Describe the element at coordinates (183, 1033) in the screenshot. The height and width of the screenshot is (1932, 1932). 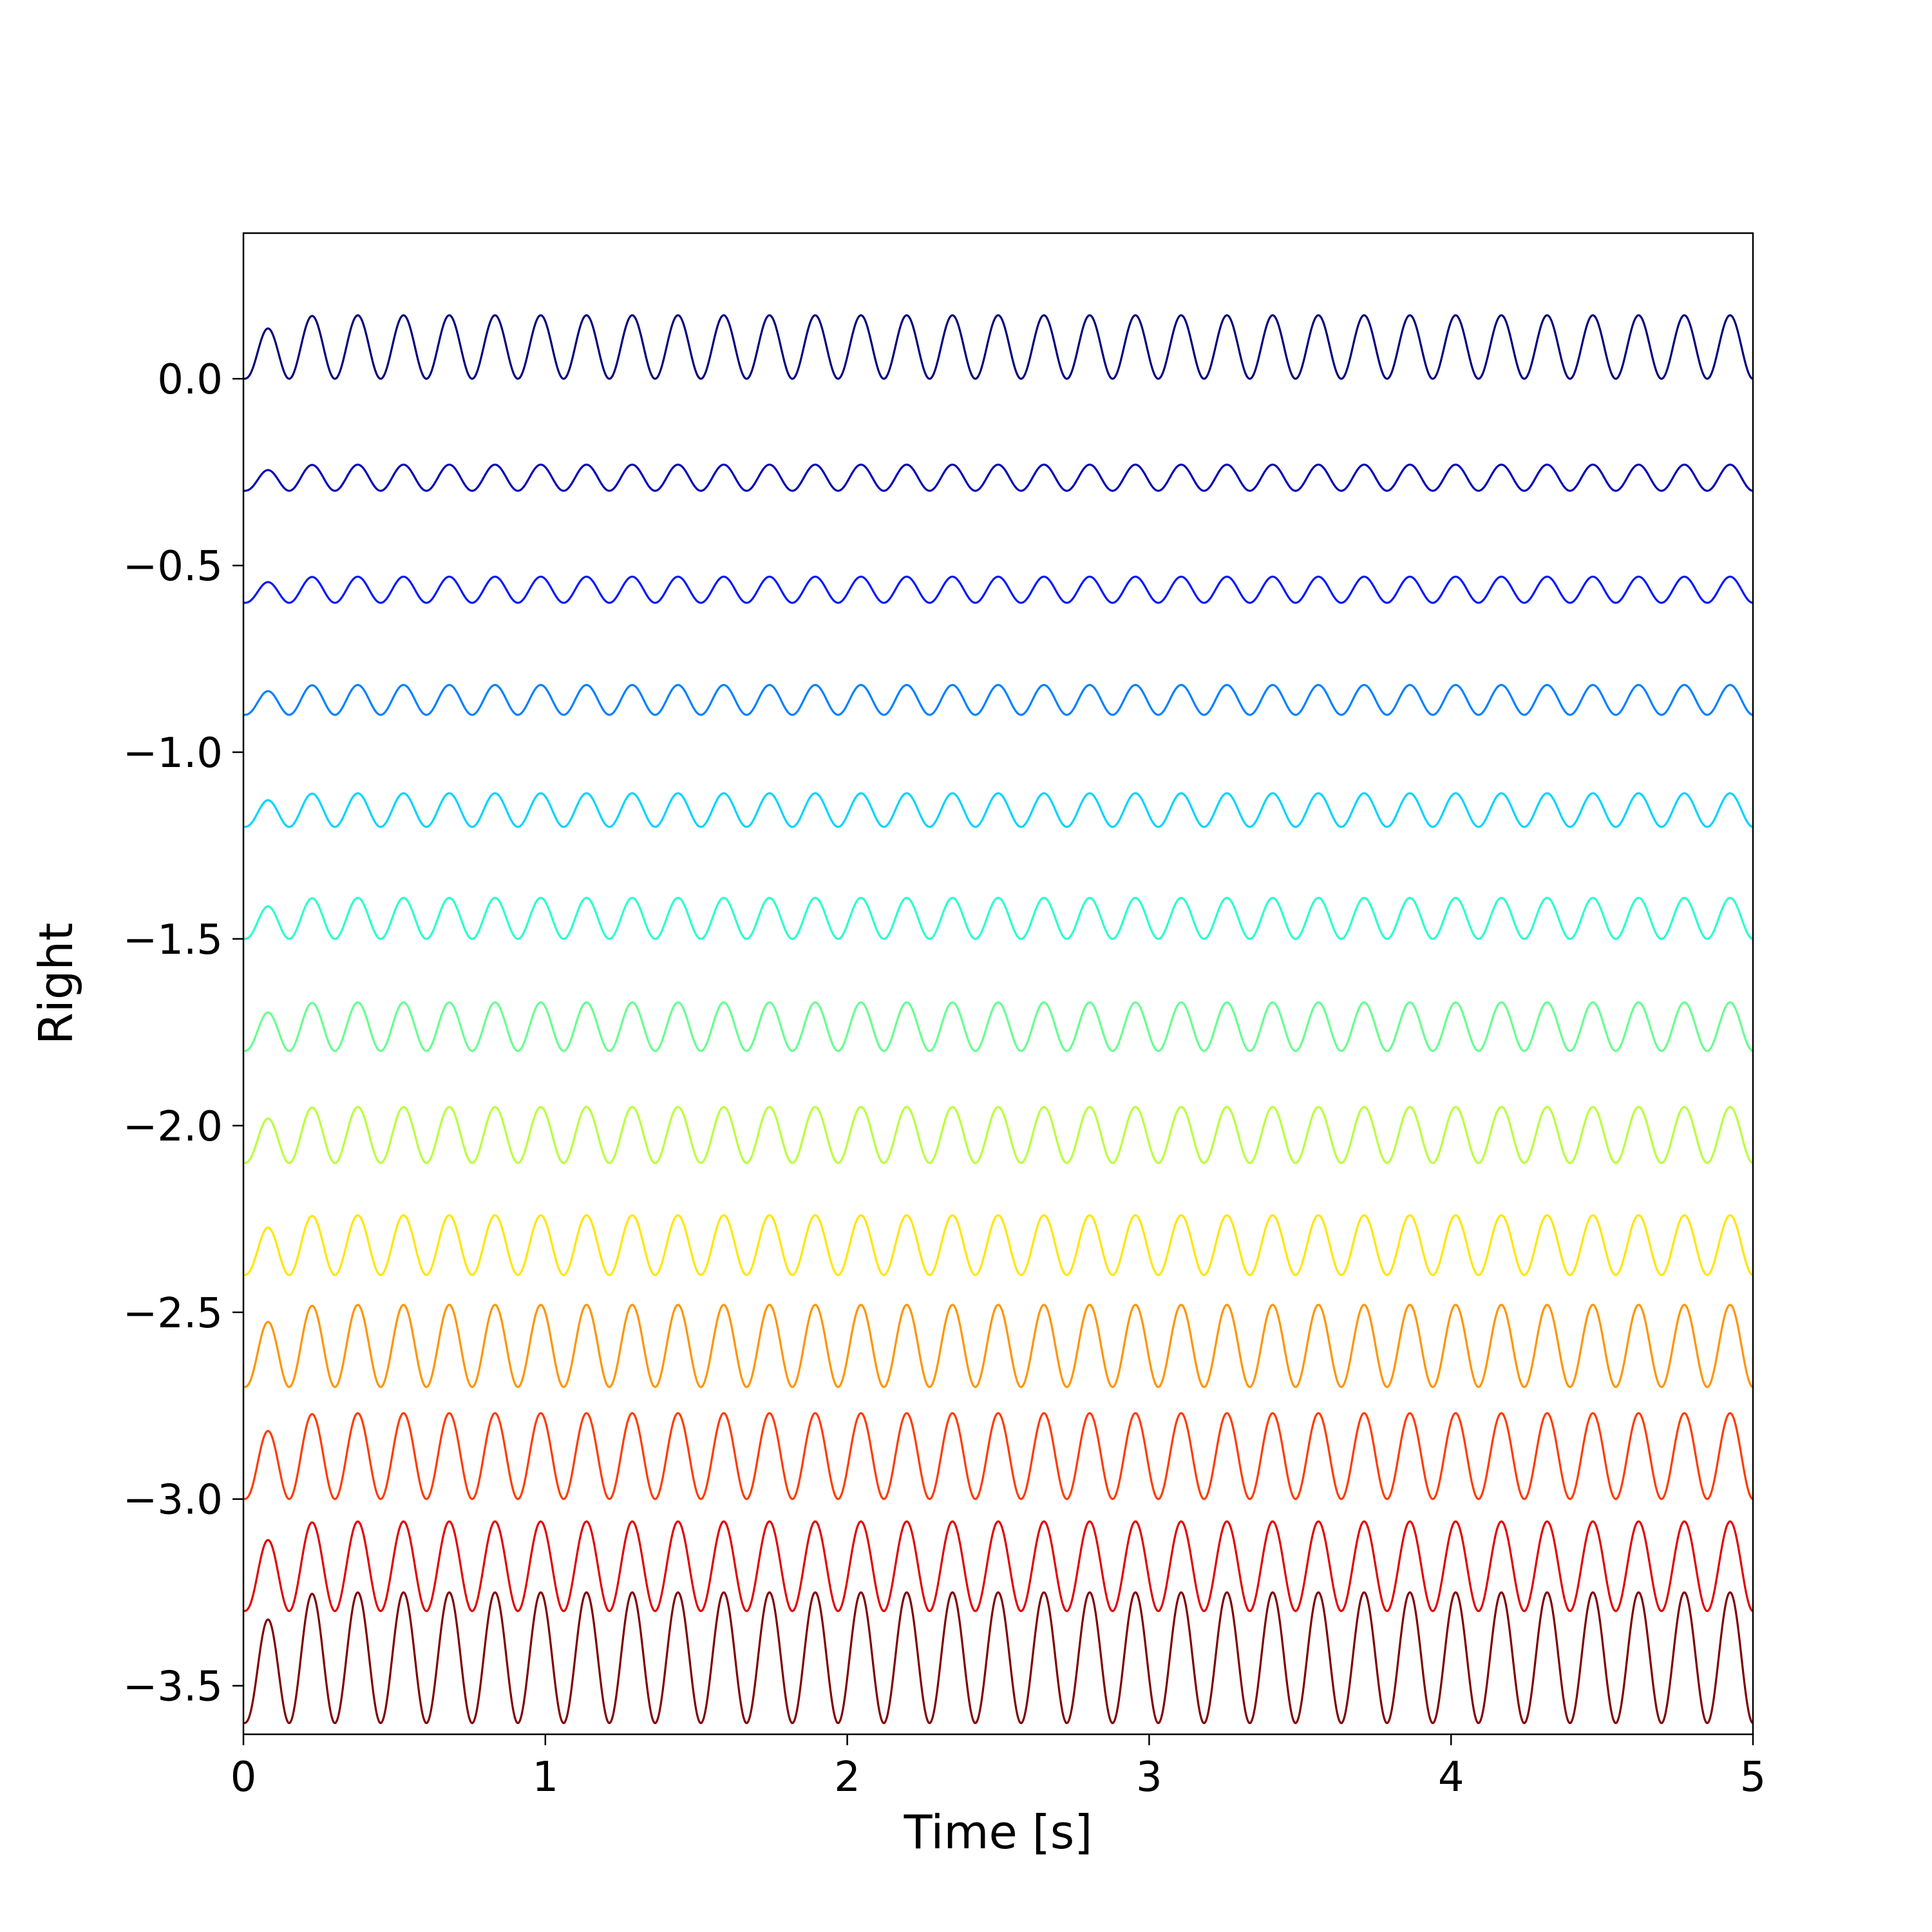
I see `y-axis-ticks: 0.0 −0.5 −1.0 −1.5 −2.0 −2.5 −3.0 −3.5` at that location.